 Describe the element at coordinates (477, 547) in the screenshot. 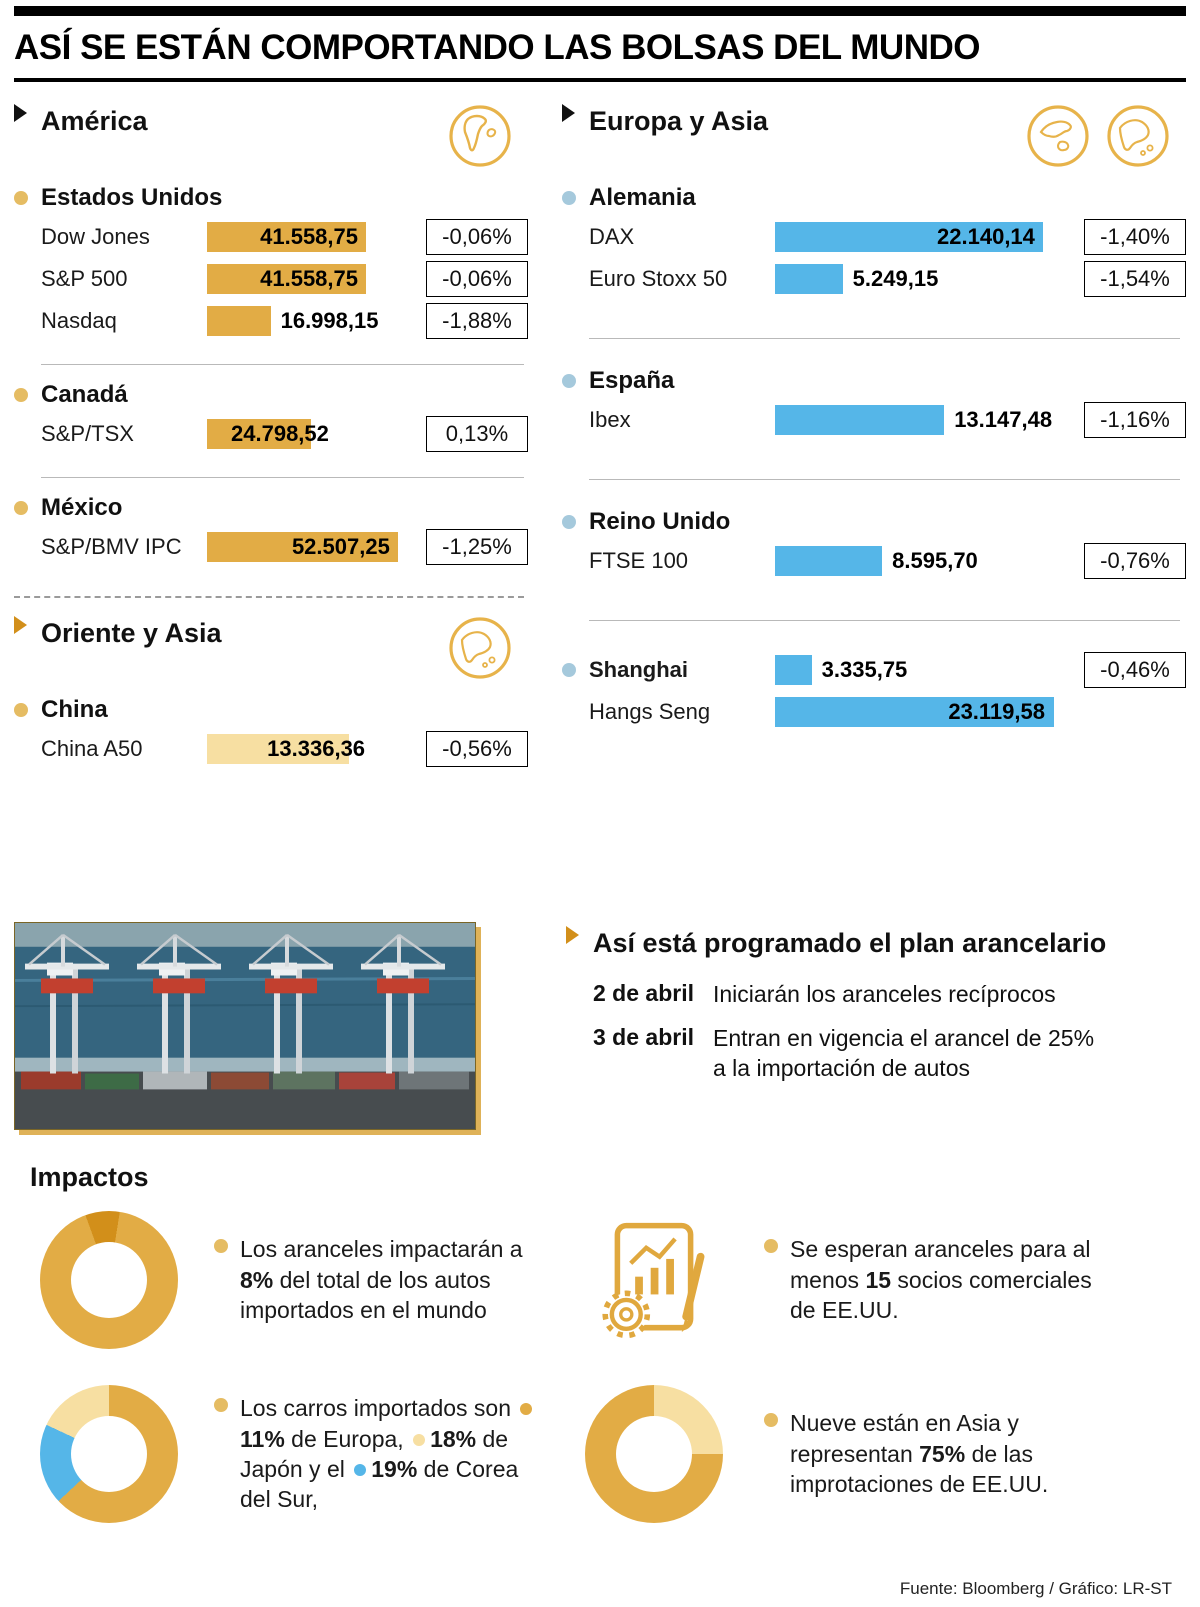

I see `change-percent: -1,25%` at that location.